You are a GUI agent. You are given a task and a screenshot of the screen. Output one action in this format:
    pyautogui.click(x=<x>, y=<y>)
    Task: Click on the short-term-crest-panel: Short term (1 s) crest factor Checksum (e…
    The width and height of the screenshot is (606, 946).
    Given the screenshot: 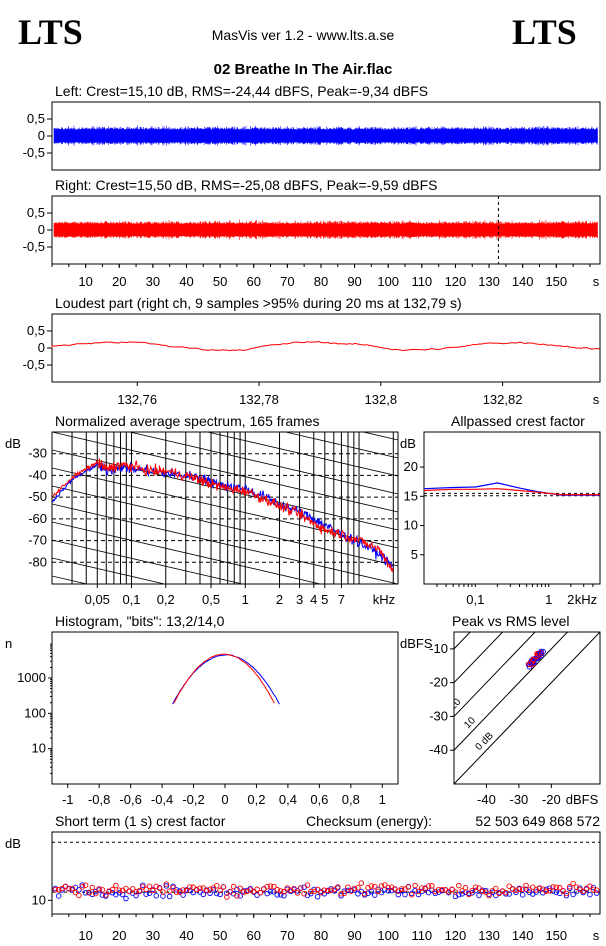 What is the action you would take?
    pyautogui.click(x=303, y=878)
    